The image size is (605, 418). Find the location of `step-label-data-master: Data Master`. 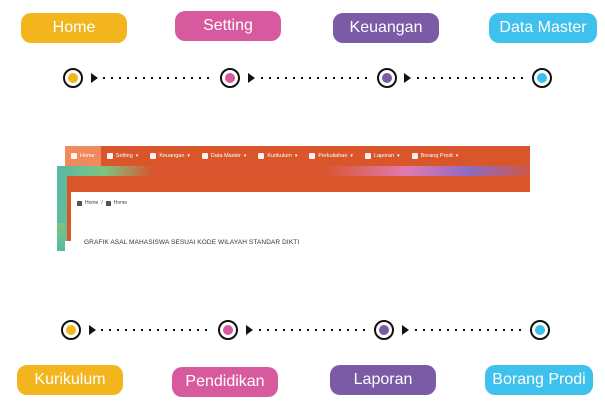

step-label-data-master: Data Master is located at coordinates (543, 28).